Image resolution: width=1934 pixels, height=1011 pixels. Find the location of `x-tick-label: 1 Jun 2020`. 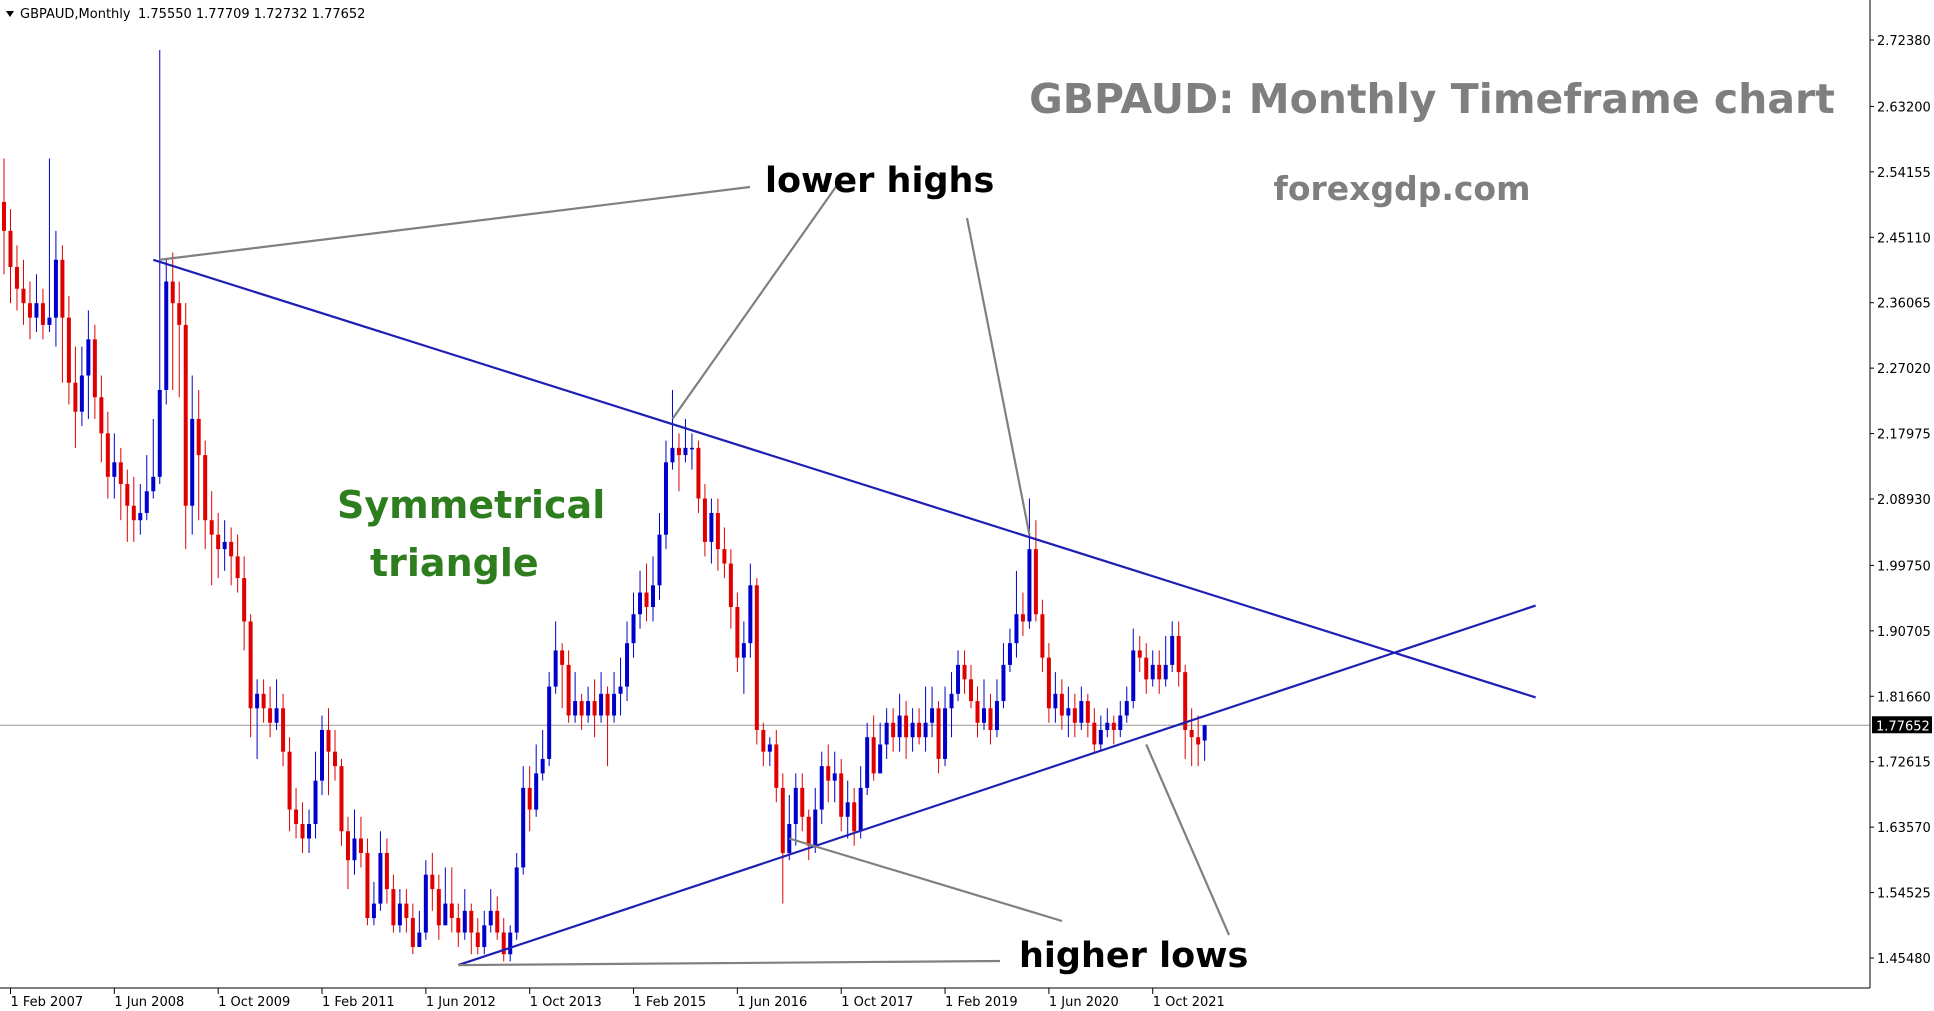

x-tick-label: 1 Jun 2020 is located at coordinates (1084, 1002).